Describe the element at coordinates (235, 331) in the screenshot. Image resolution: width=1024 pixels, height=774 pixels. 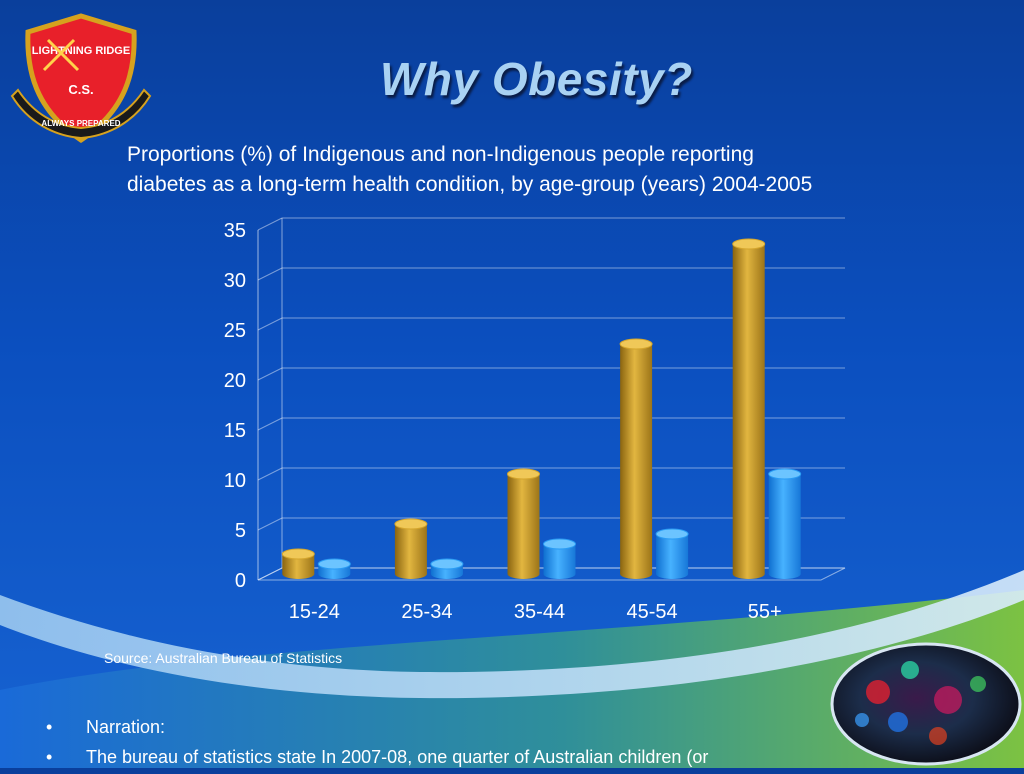
I see `y-tick-label: 25` at that location.